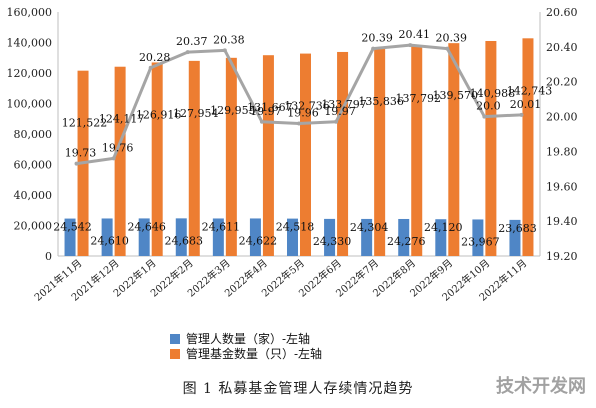  I want to click on ratio-label: 19.73, so click(81, 153).